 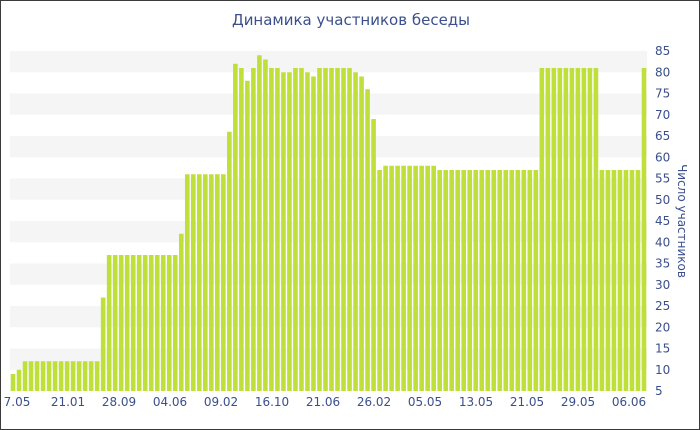 What do you see at coordinates (272, 402) in the screenshot?
I see `x-tick-label: 16.10` at bounding box center [272, 402].